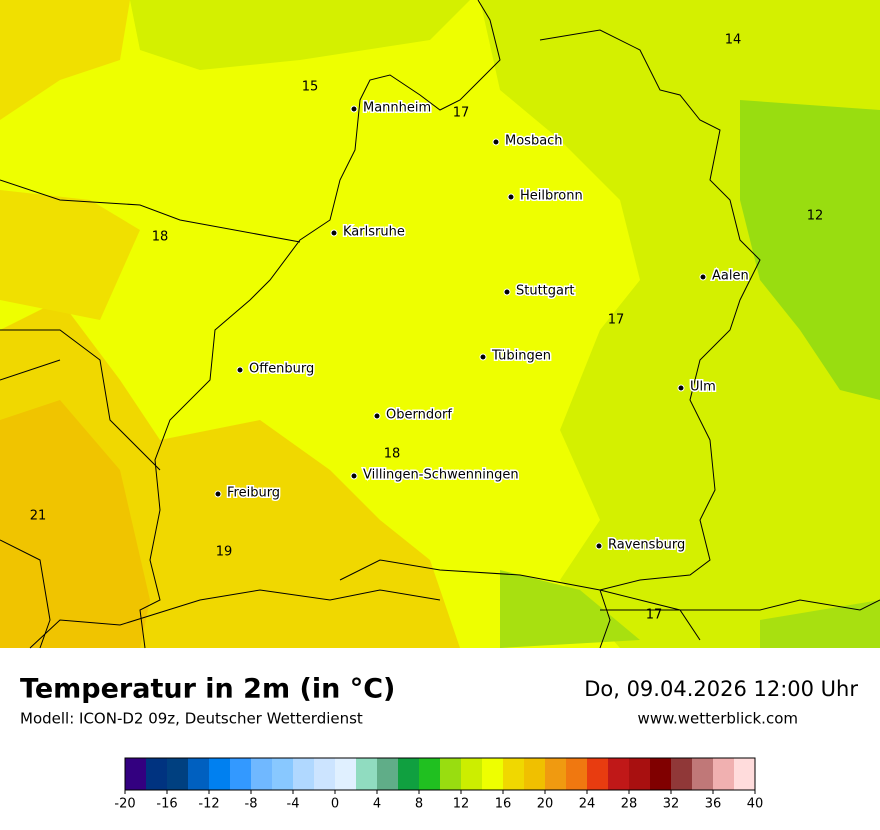  What do you see at coordinates (461, 804) in the screenshot?
I see `colorbar-tick-label: 12` at bounding box center [461, 804].